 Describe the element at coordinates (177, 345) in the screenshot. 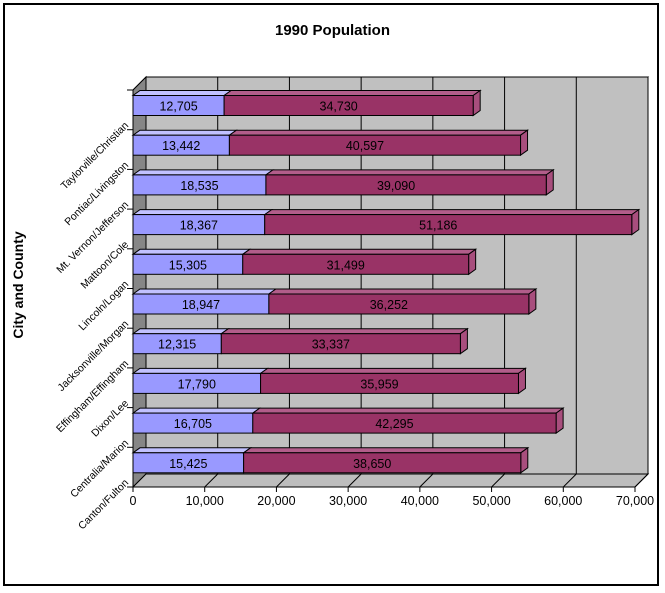

I see `city-value-label: 12,315` at that location.